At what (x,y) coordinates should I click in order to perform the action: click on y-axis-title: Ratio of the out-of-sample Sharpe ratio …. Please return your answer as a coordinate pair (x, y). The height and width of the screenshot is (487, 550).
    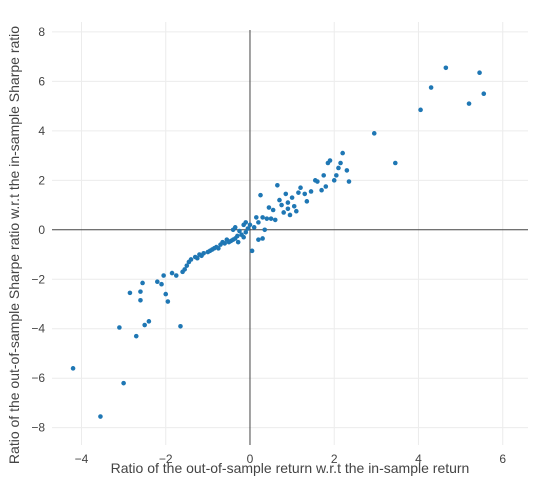
    Looking at the image, I should click on (14, 245).